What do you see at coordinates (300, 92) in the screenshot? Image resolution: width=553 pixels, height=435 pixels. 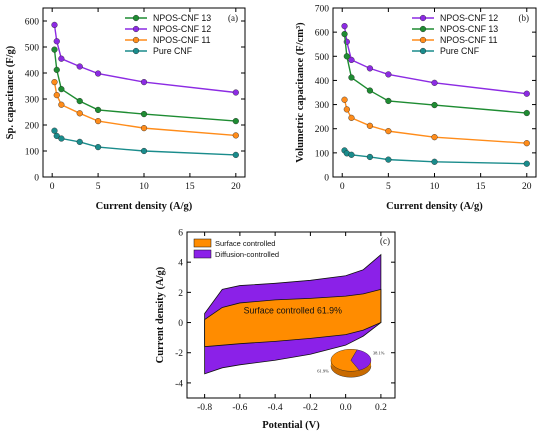 I see `y-axis-label: Volumetric capacitance (F/cm³)` at bounding box center [300, 92].